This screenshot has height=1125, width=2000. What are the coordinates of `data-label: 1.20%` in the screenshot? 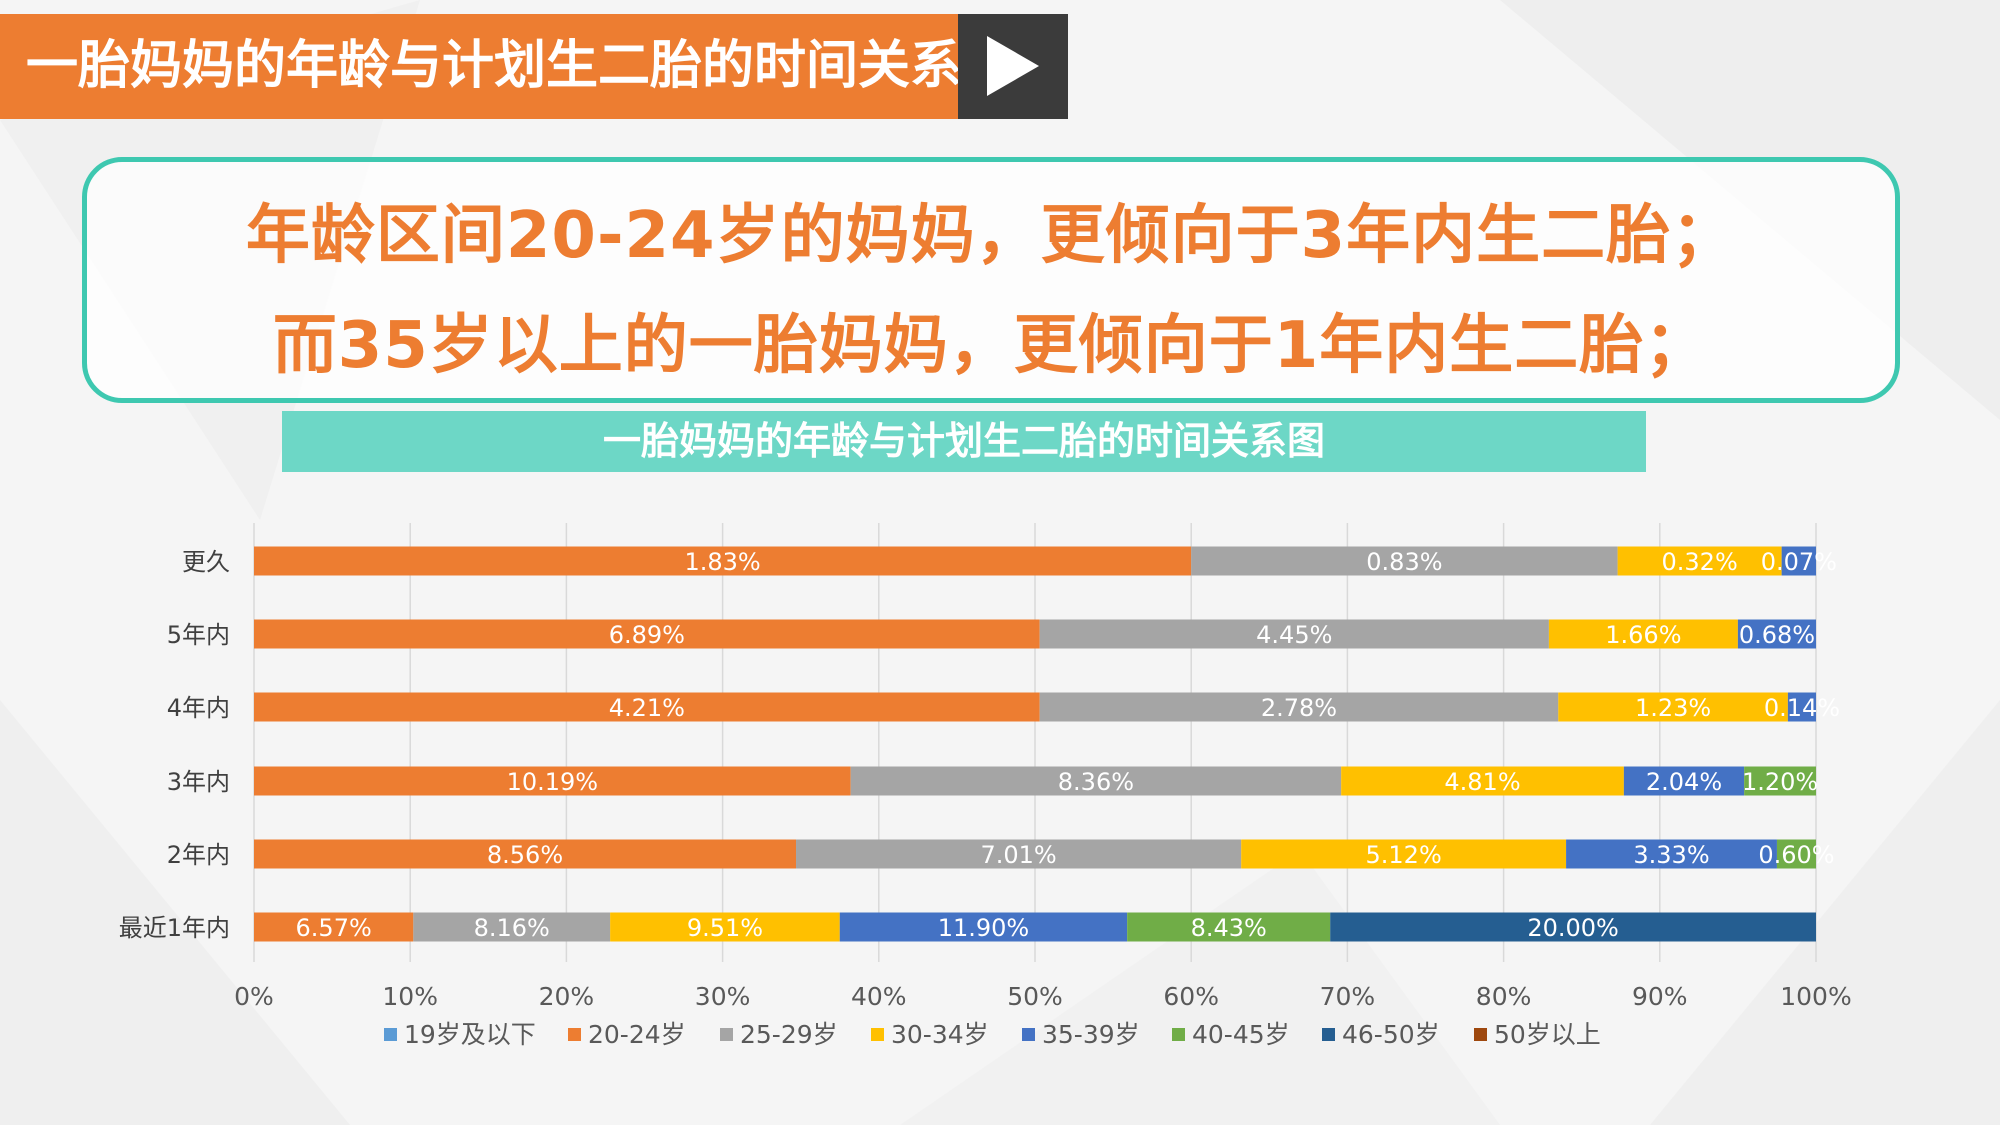 It's located at (1780, 782).